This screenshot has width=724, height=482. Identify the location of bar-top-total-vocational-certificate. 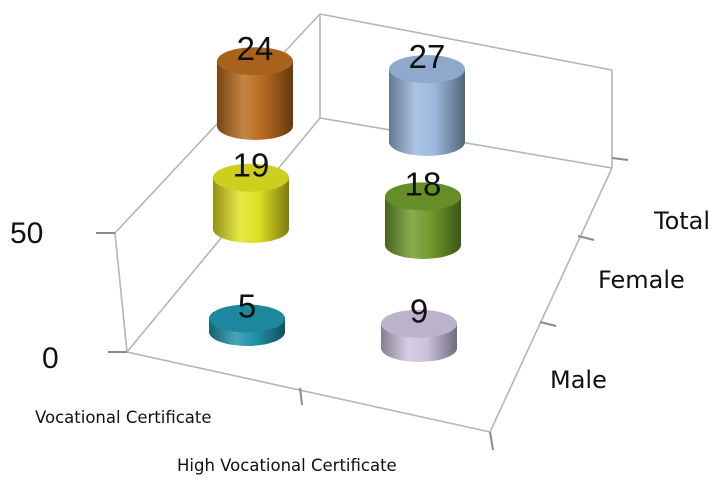
(255, 61).